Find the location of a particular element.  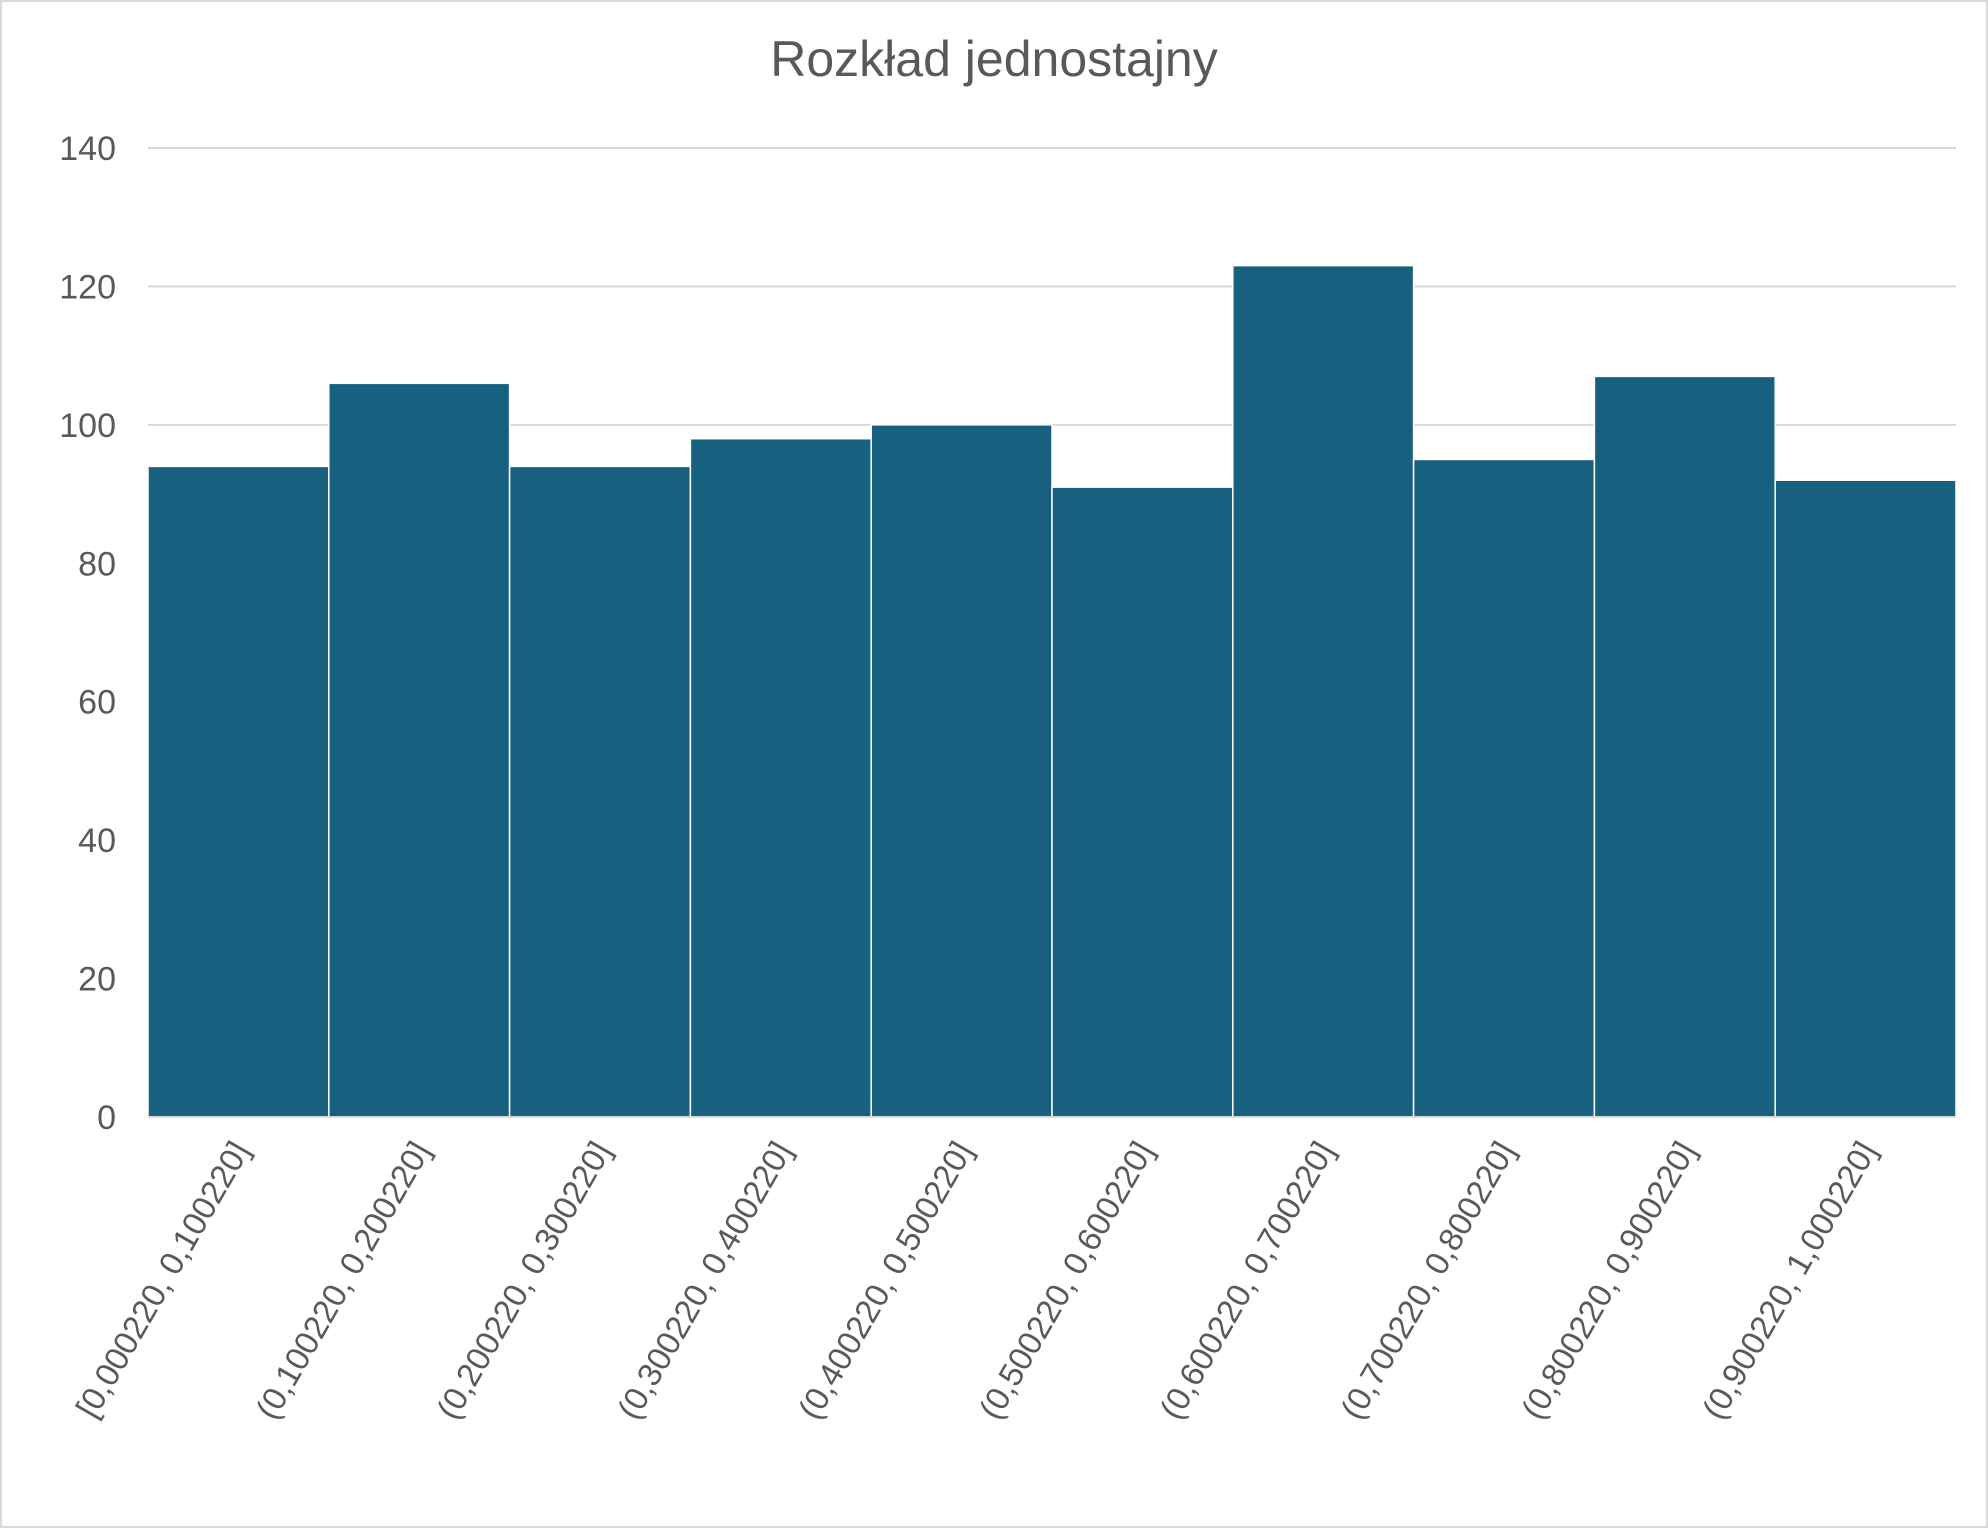

y-tick-label: 140 is located at coordinates (87, 149).